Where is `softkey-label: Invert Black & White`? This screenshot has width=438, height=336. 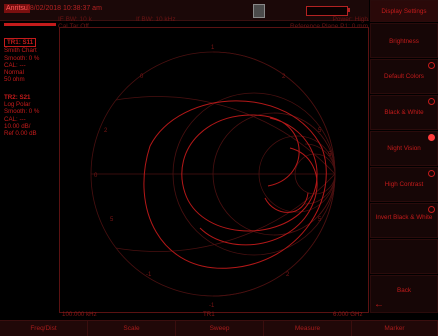
softkey-label: Invert Black & White is located at coordinates (404, 217).